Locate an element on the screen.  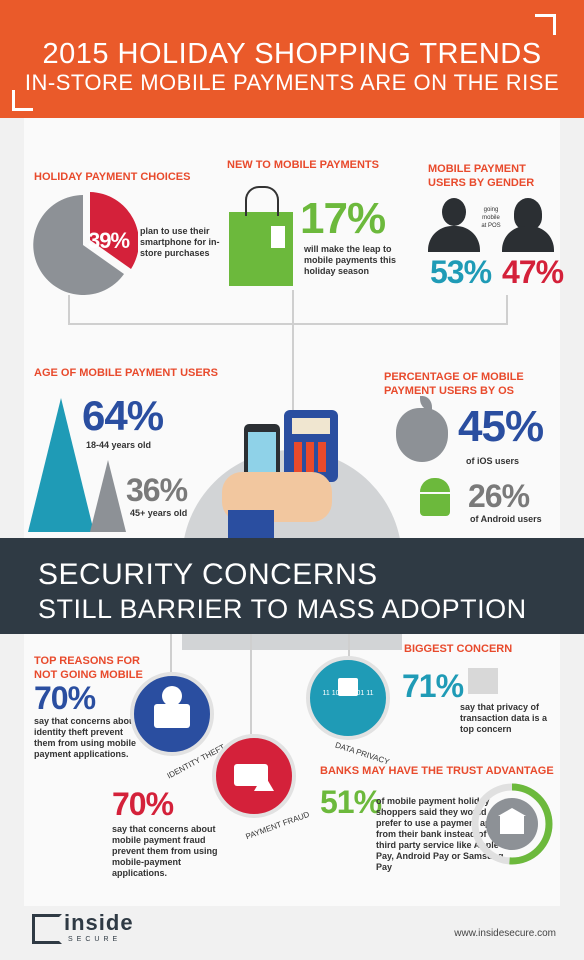
inside-secure-logo-icon is located at coordinates (47, 929).